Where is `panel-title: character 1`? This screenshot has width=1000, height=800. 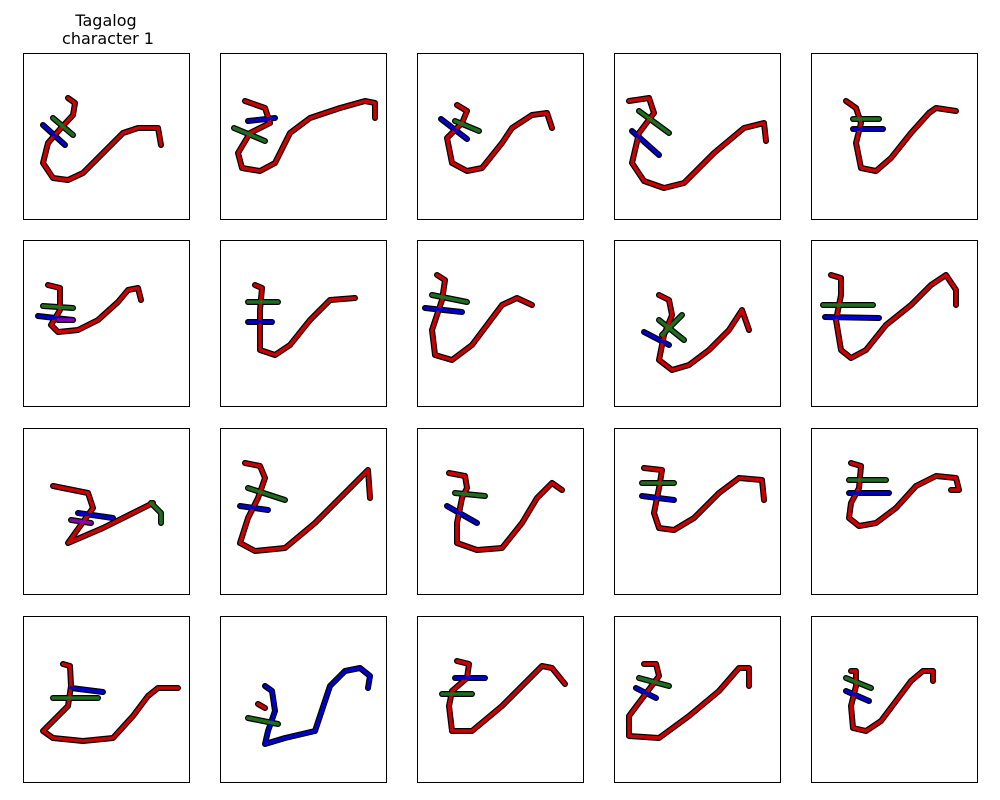
panel-title: character 1 is located at coordinates (108, 38).